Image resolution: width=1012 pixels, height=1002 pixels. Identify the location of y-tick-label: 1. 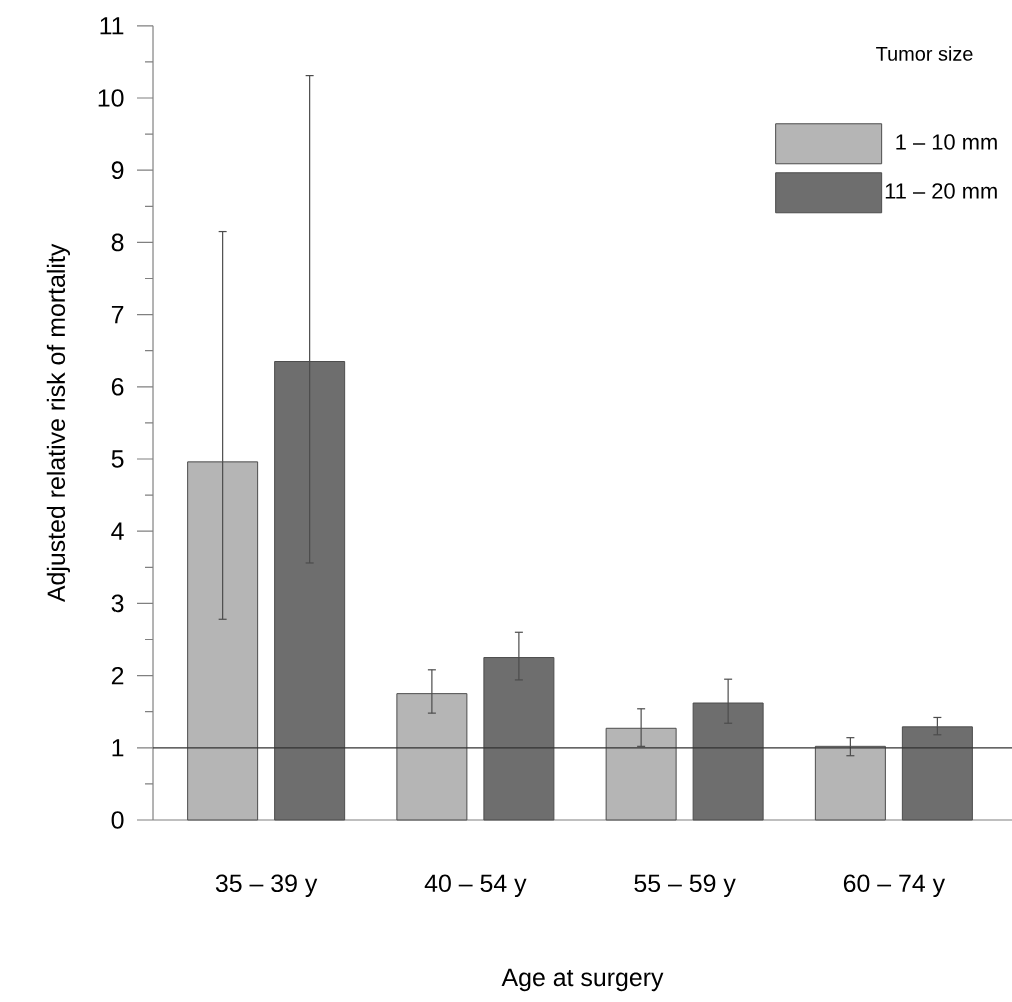
(118, 748).